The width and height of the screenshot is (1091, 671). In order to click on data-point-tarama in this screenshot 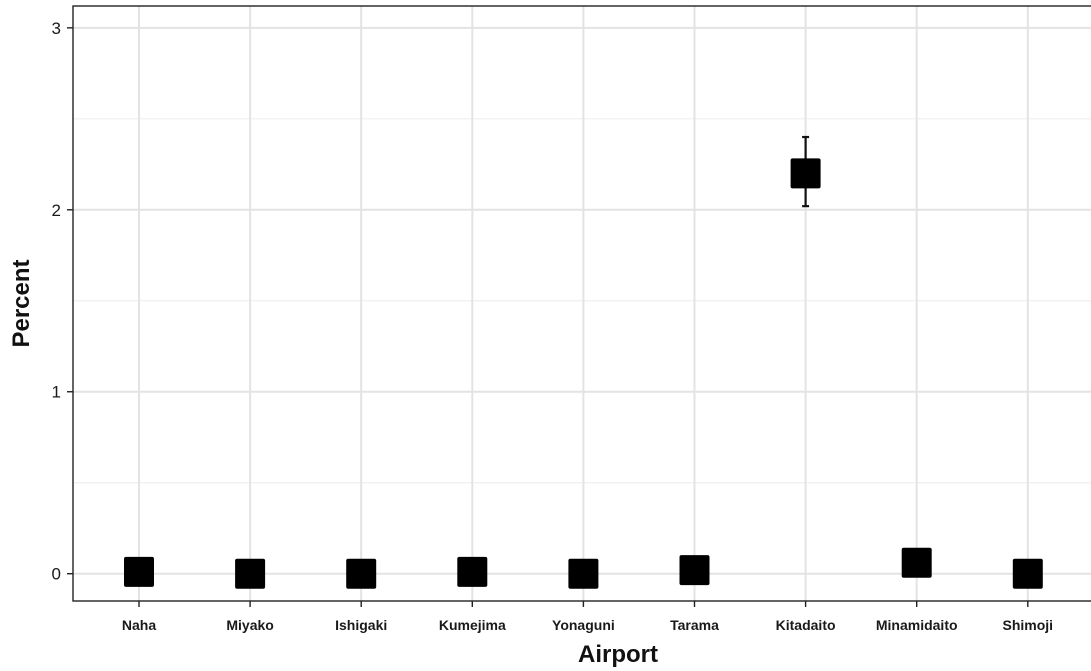, I will do `click(694, 570)`.